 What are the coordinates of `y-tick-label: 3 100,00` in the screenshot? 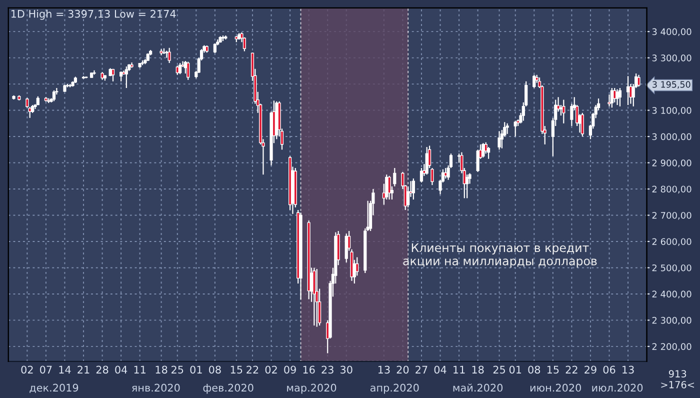 It's located at (672, 111).